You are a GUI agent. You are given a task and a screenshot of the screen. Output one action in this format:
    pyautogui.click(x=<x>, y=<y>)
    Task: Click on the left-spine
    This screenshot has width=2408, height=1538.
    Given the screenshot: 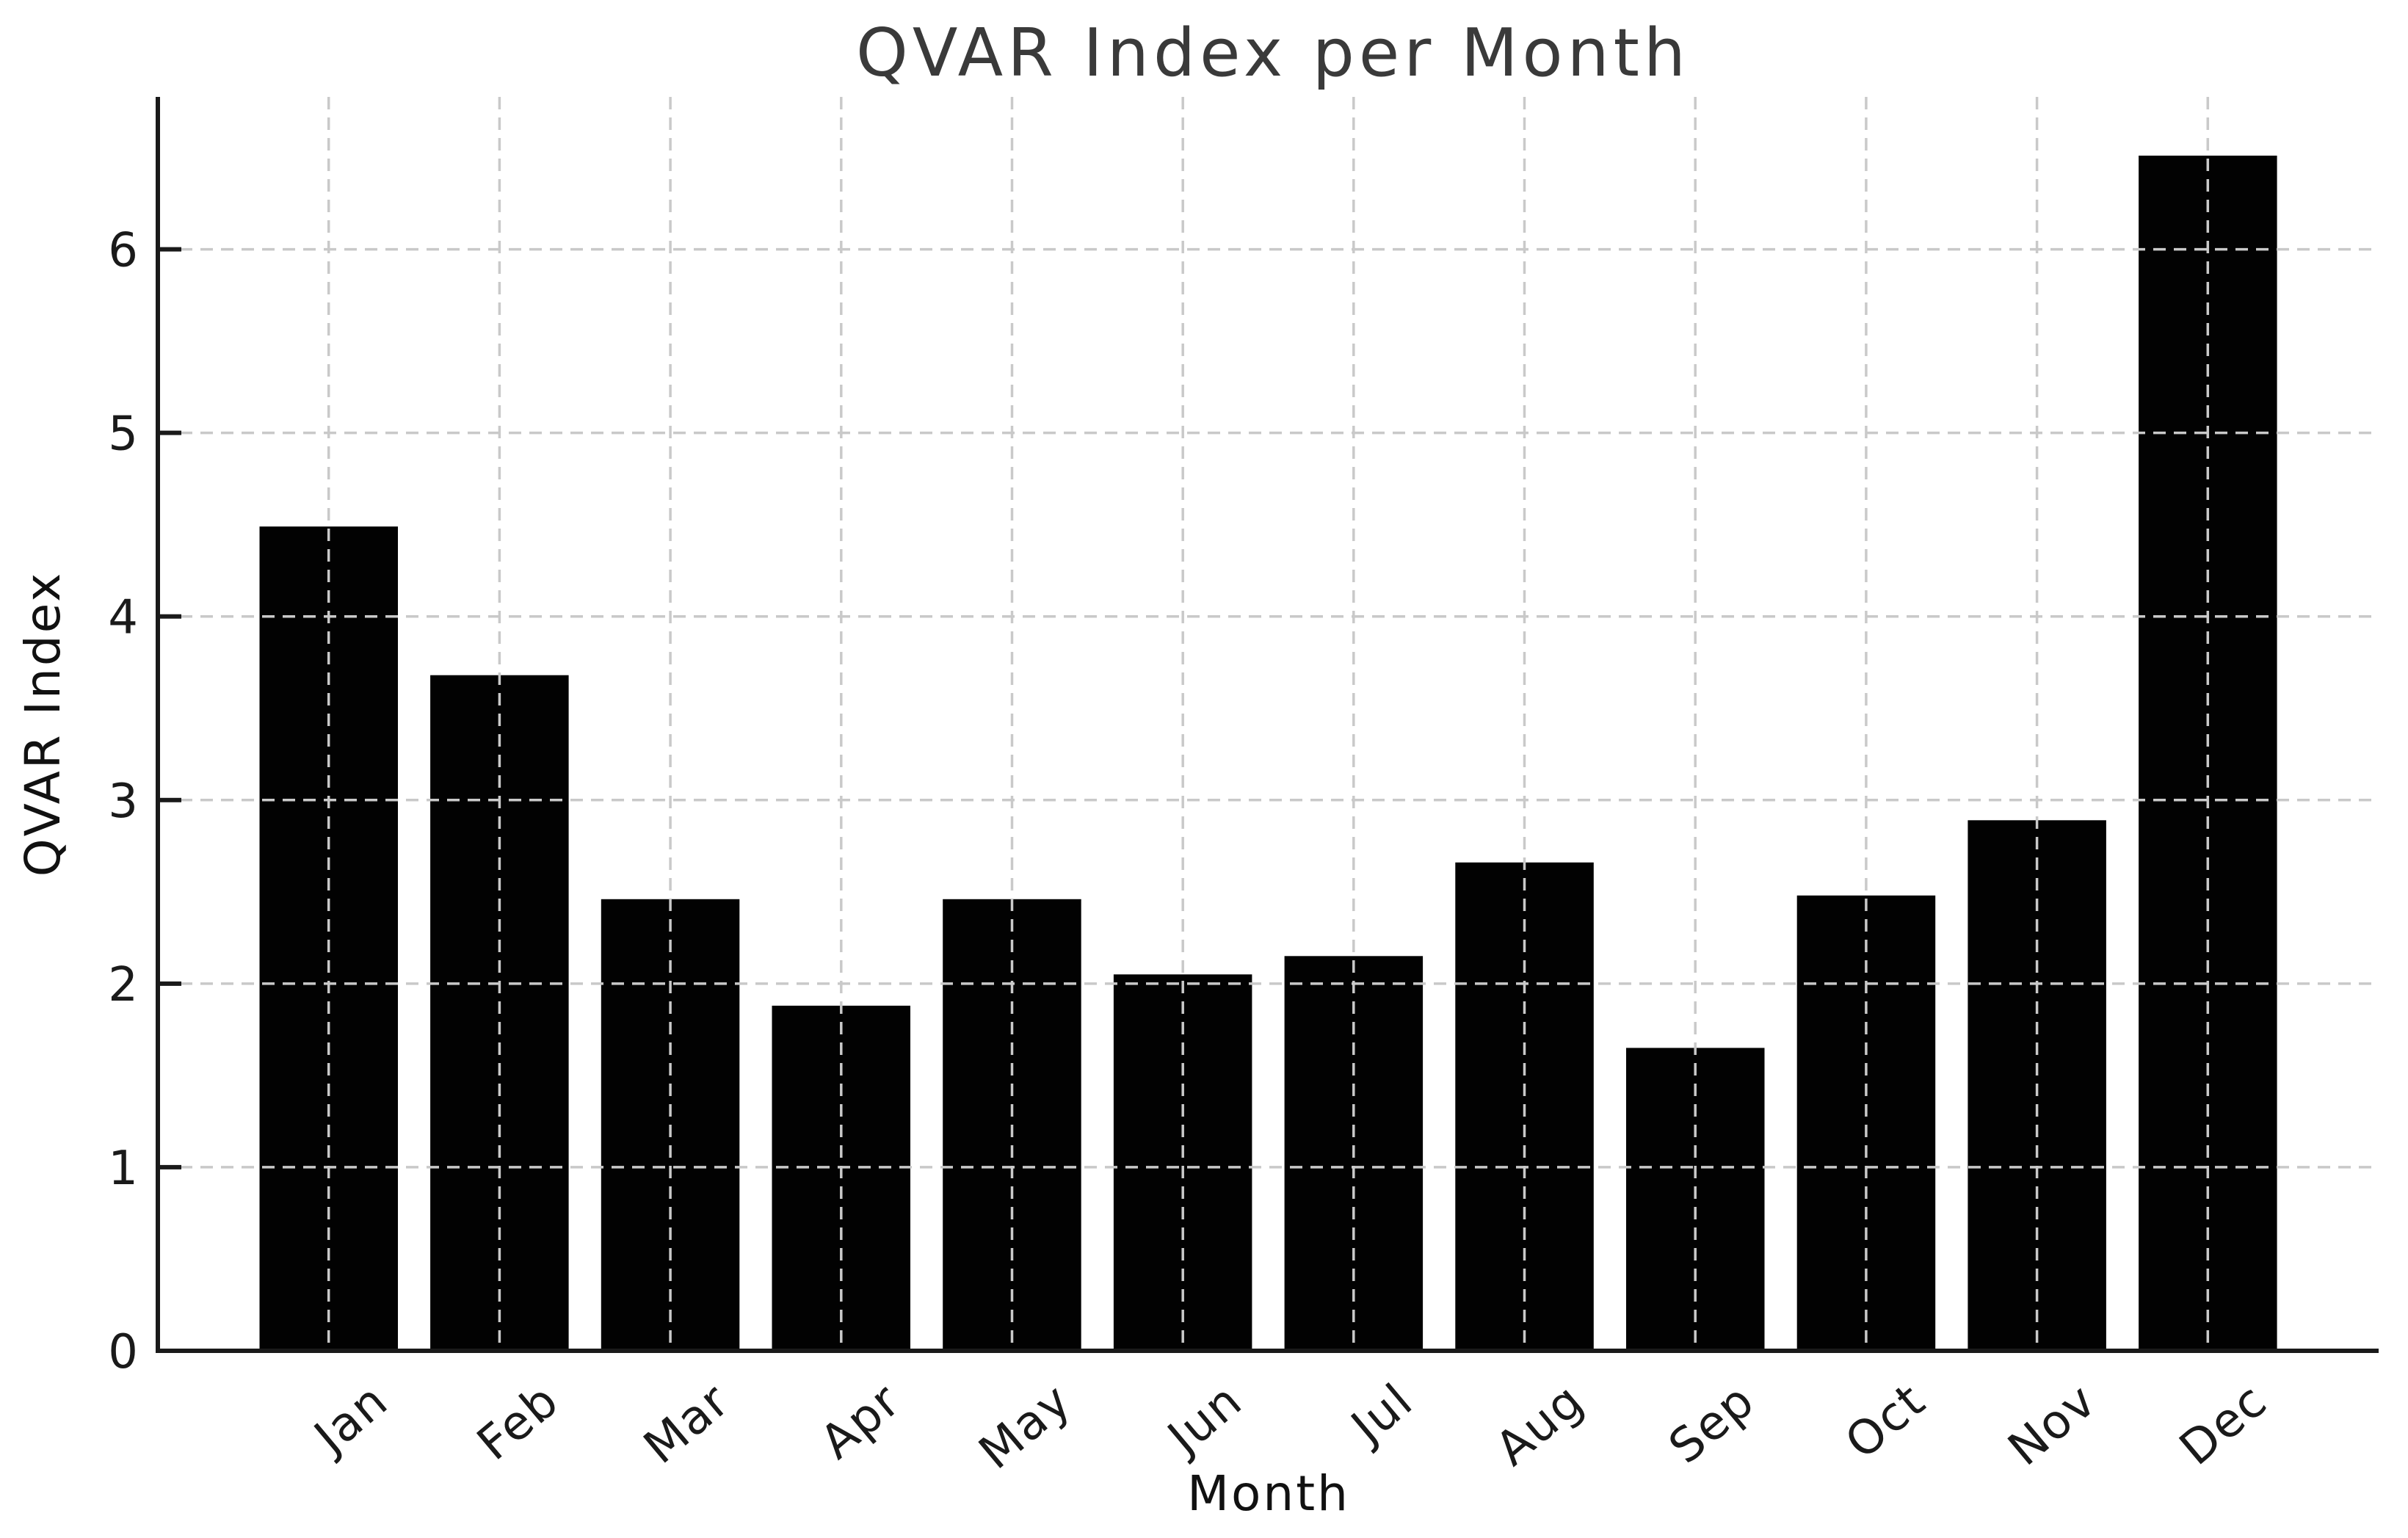 What is the action you would take?
    pyautogui.click(x=158, y=725)
    